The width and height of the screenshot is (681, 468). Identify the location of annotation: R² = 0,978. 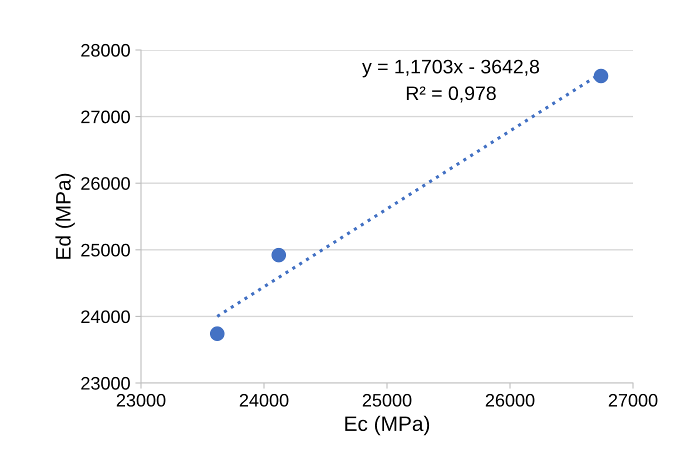
(451, 94).